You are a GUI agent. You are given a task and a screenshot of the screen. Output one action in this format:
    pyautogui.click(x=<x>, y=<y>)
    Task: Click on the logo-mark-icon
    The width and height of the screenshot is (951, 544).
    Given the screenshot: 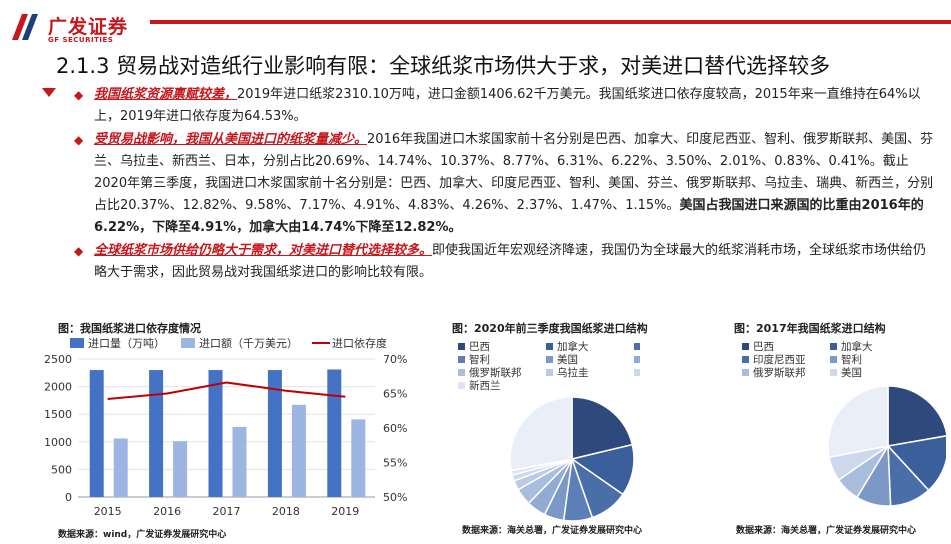 What is the action you would take?
    pyautogui.click(x=25, y=27)
    